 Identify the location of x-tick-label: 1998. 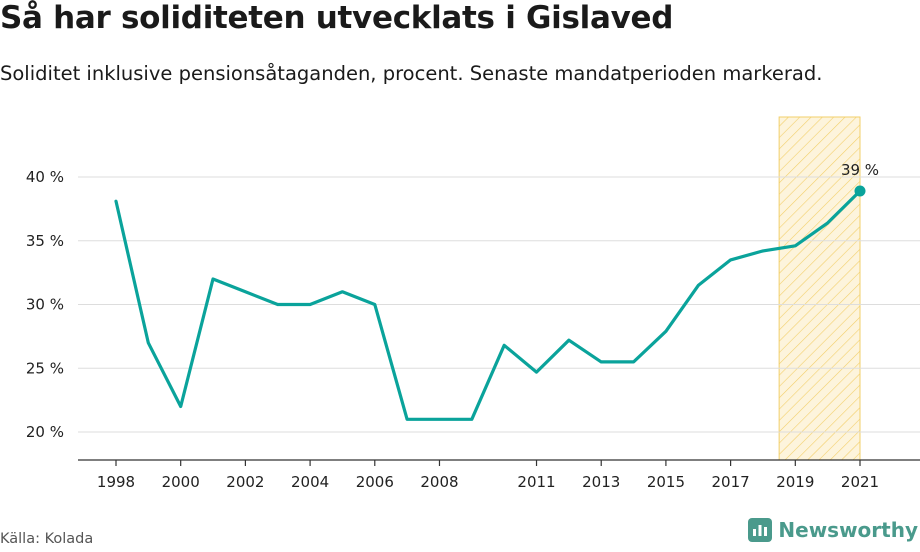
(116, 482).